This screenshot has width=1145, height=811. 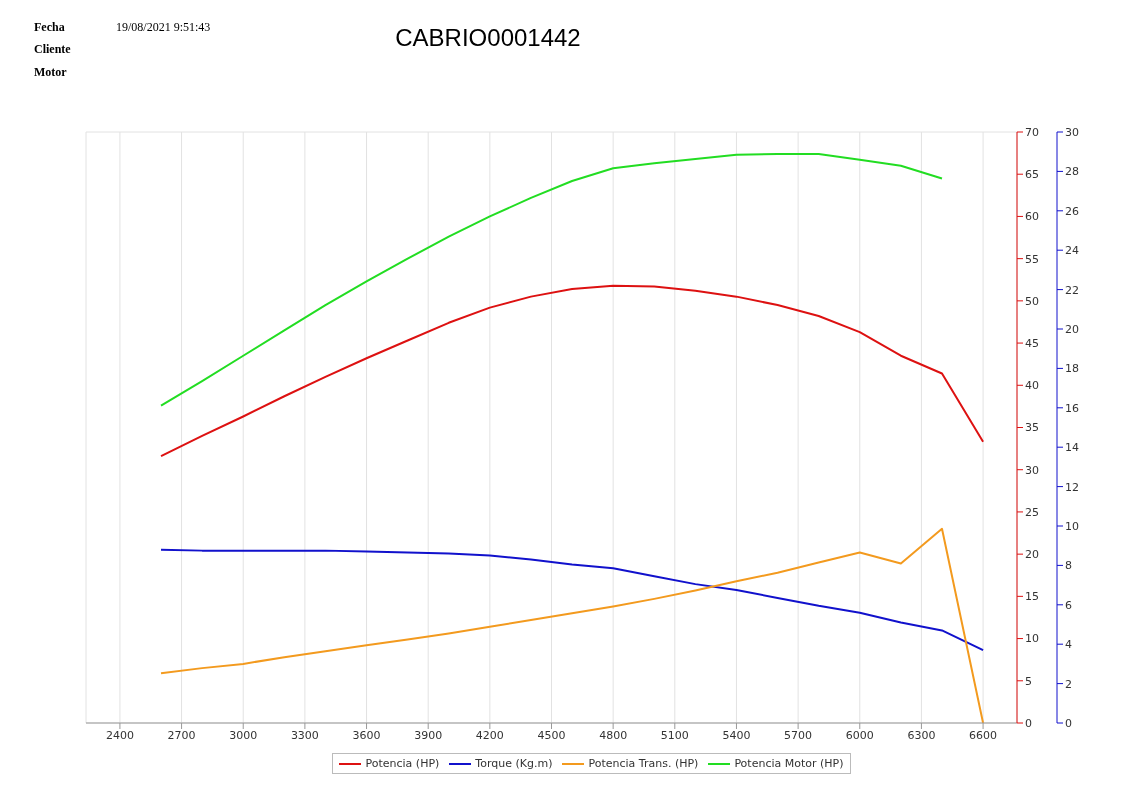 What do you see at coordinates (1072, 526) in the screenshot?
I see `y2-tick-label: 10` at bounding box center [1072, 526].